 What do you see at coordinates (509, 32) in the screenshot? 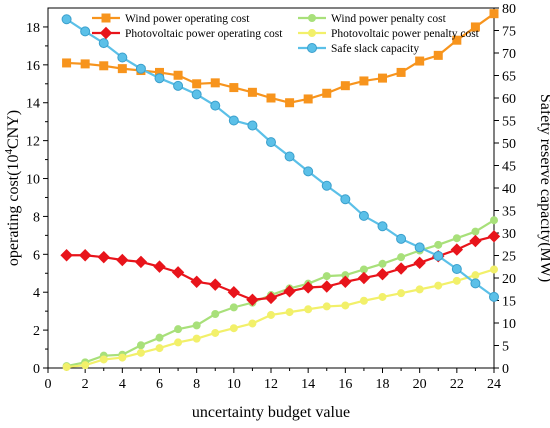
I see `y-right-tick-label: 75` at bounding box center [509, 32].